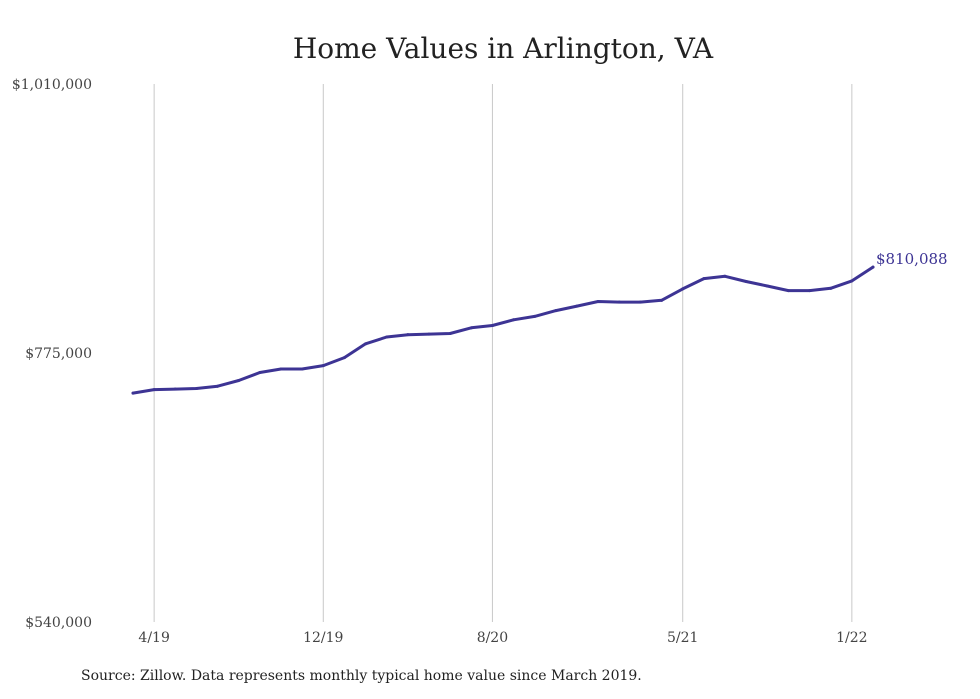 The width and height of the screenshot is (980, 699). What do you see at coordinates (153, 638) in the screenshot?
I see `x-tick-label-0: 4/19` at bounding box center [153, 638].